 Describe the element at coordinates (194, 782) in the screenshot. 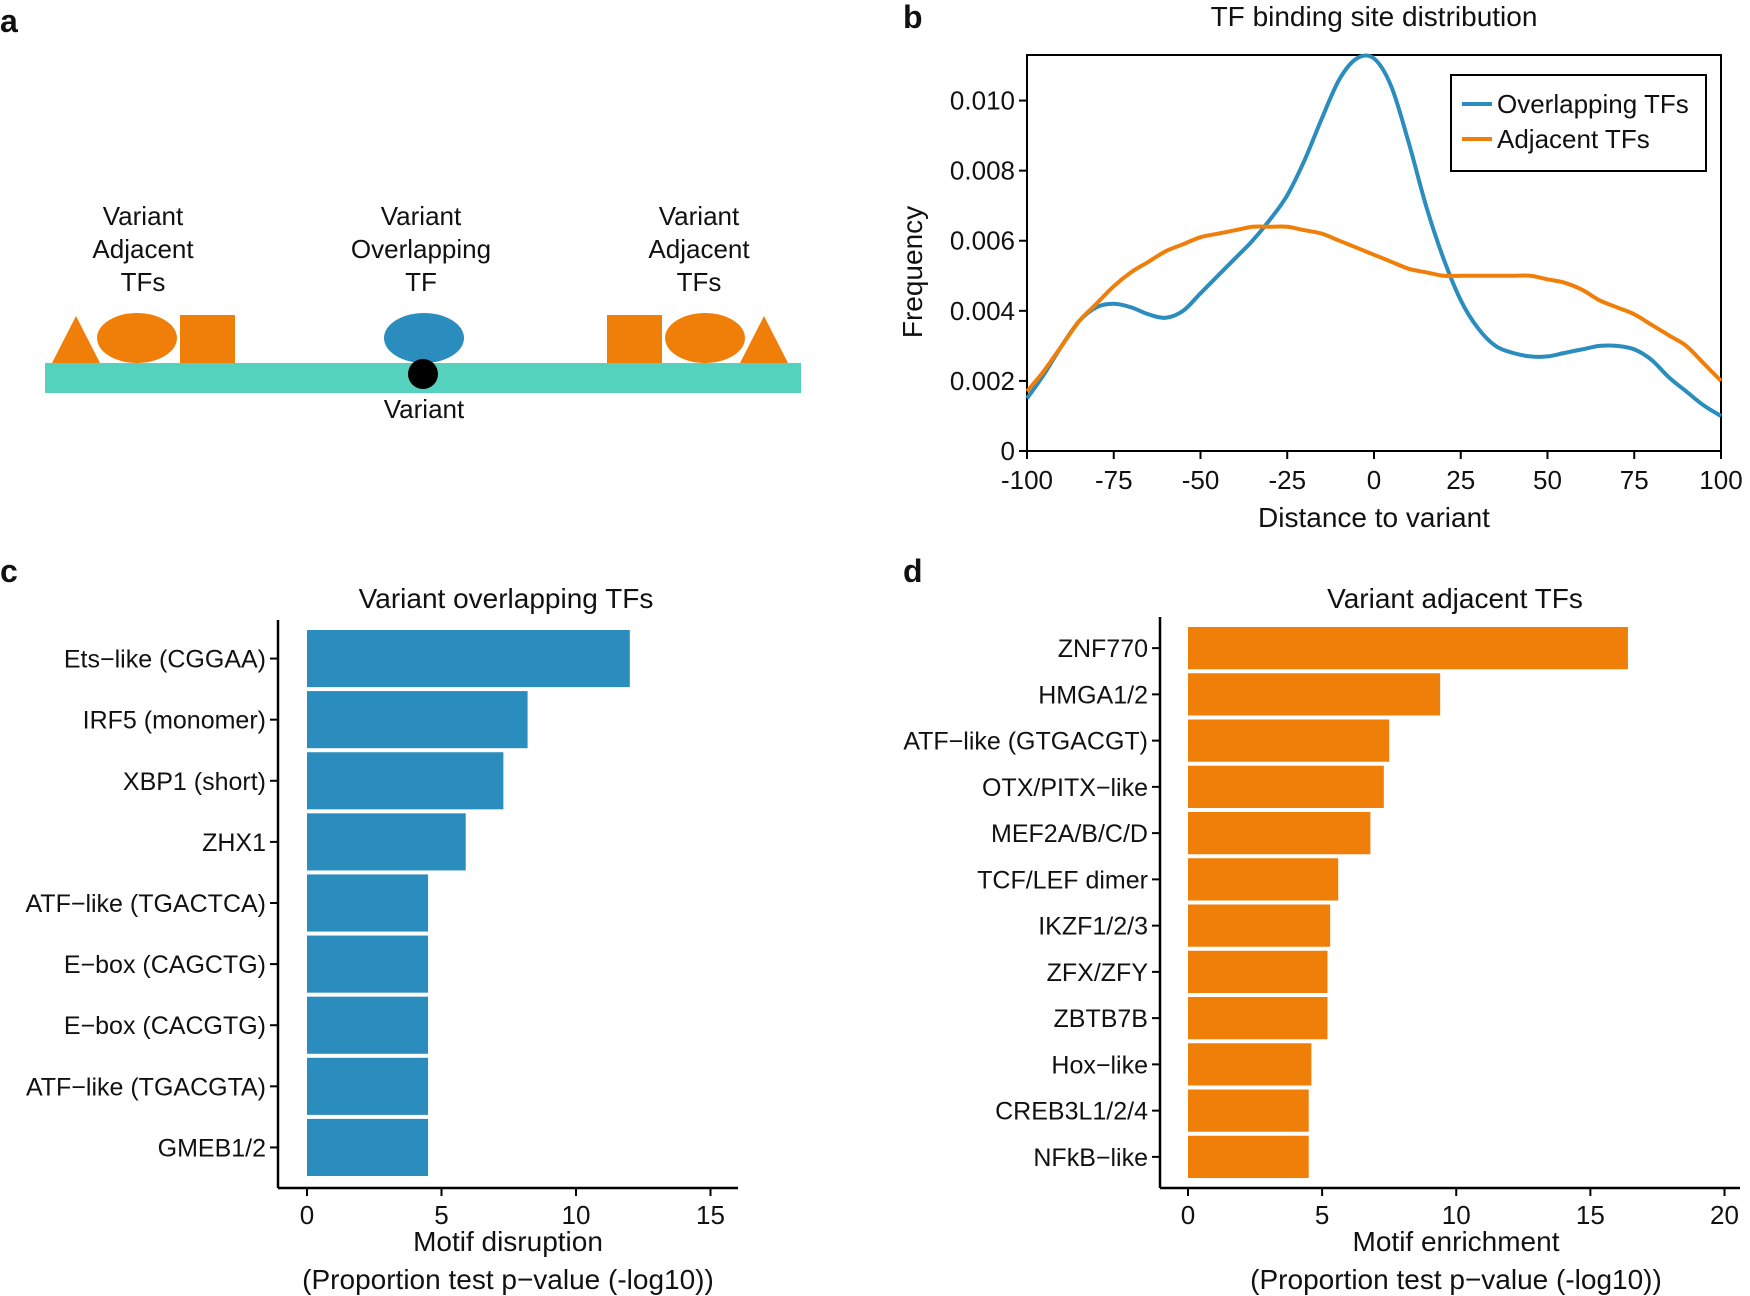

I see `c-category-label: XBP1 (short)` at that location.